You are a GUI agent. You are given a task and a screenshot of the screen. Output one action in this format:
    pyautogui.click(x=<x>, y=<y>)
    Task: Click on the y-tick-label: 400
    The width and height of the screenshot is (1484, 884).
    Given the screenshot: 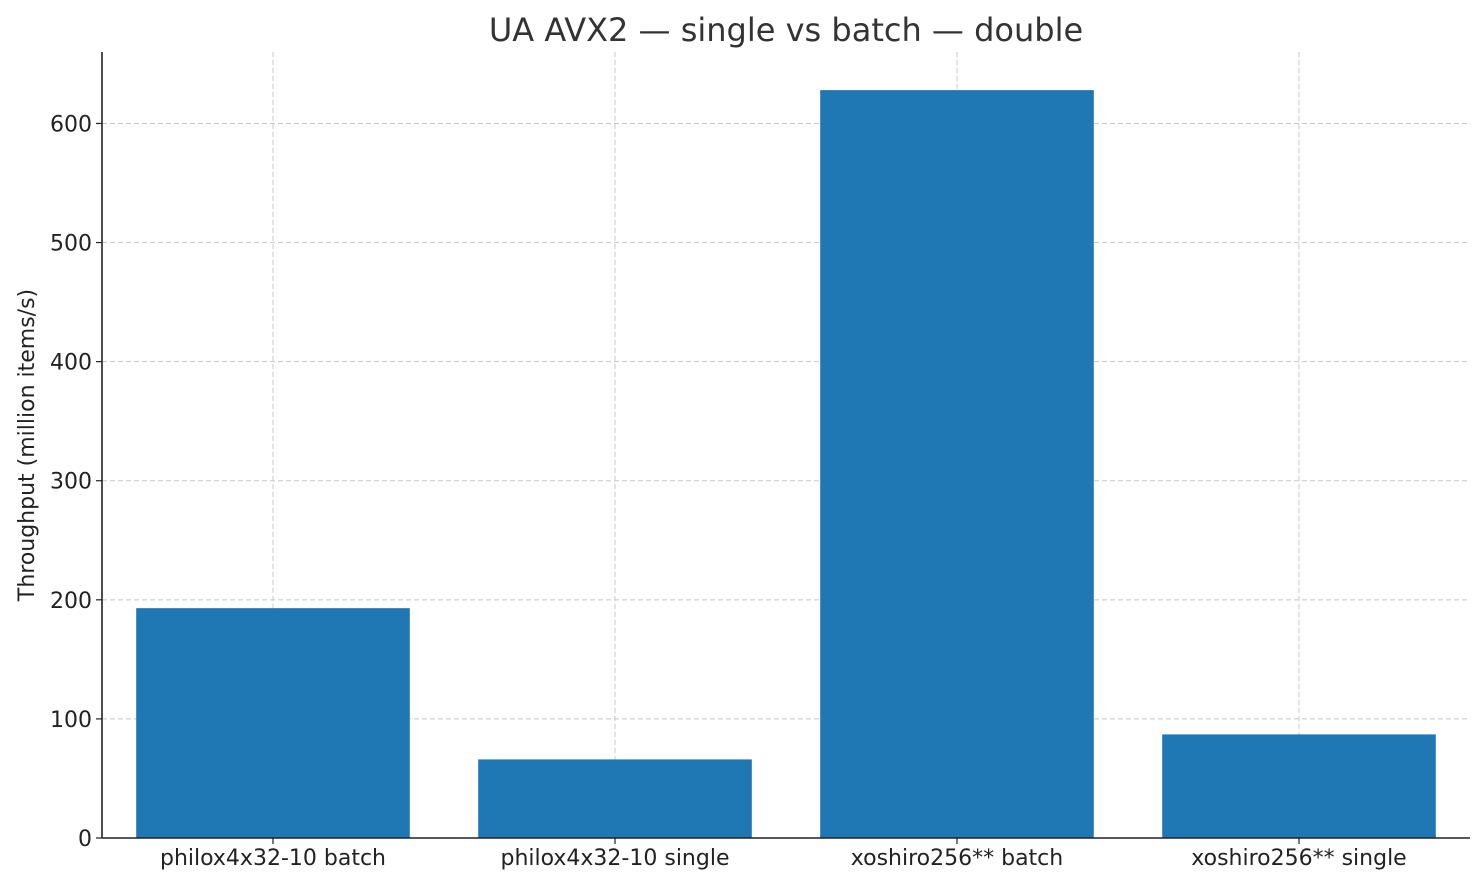 What is the action you would take?
    pyautogui.click(x=71, y=363)
    